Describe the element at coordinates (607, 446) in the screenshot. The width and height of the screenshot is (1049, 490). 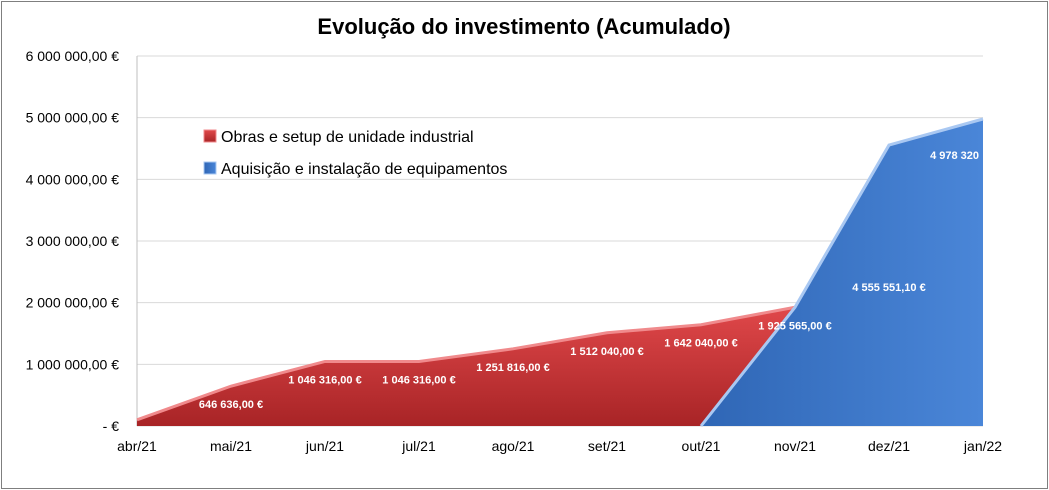
I see `x-tick-label: set/21` at that location.